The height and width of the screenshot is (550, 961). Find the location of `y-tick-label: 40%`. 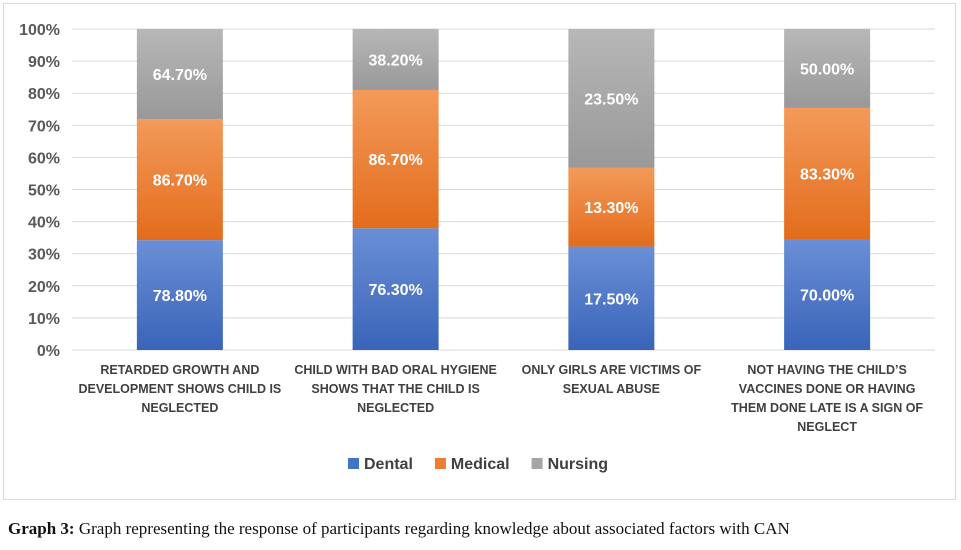

y-tick-label: 40% is located at coordinates (44, 223).